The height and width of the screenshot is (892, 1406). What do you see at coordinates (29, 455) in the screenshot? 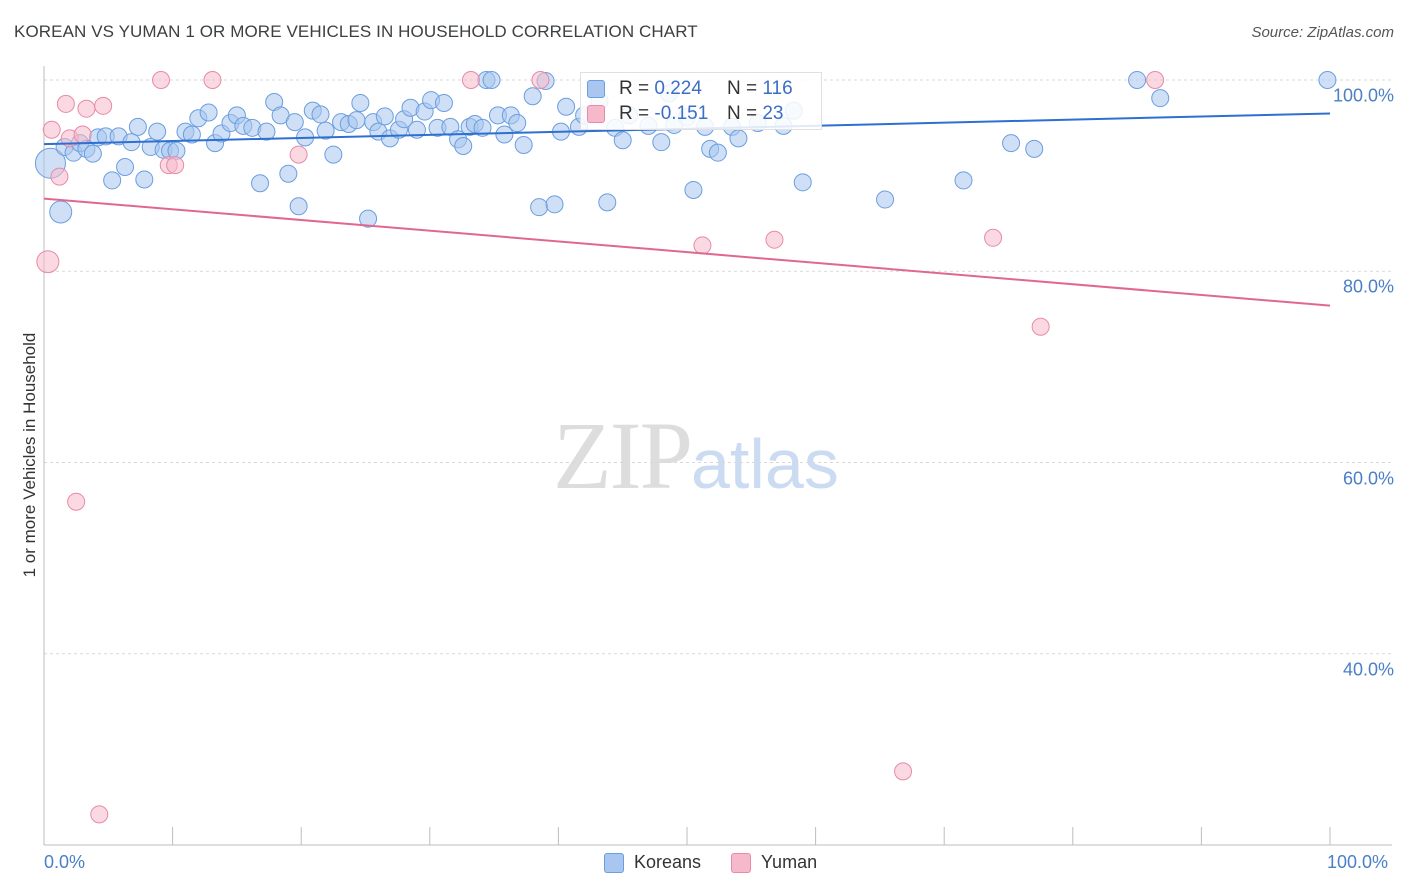
I see `y-axis-label: 1 or more Vehicles in Household` at bounding box center [29, 455].